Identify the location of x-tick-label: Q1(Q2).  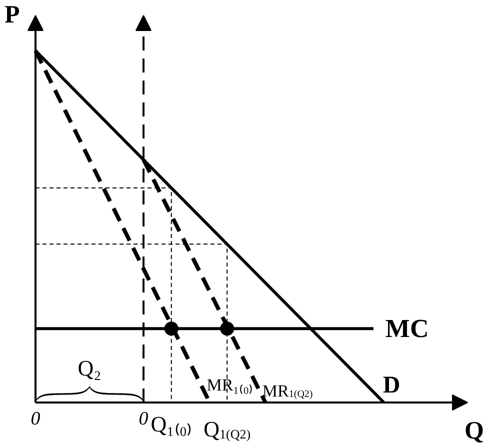
(227, 429).